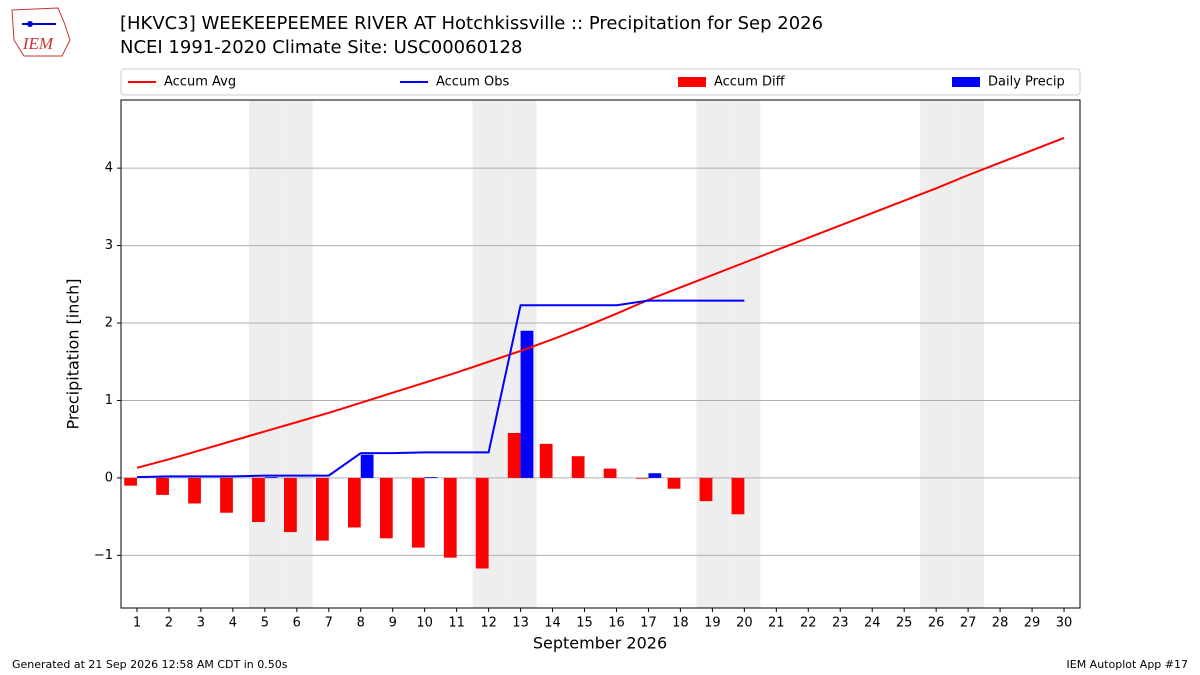  What do you see at coordinates (472, 82) in the screenshot?
I see `legend-label: Accum Obs` at bounding box center [472, 82].